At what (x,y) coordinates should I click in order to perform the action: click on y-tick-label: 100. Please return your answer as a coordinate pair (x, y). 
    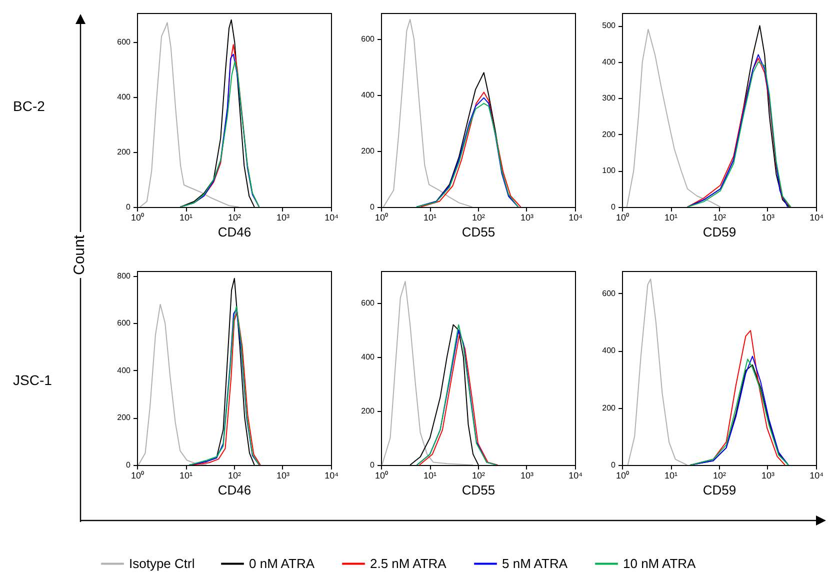
    Looking at the image, I should click on (609, 171).